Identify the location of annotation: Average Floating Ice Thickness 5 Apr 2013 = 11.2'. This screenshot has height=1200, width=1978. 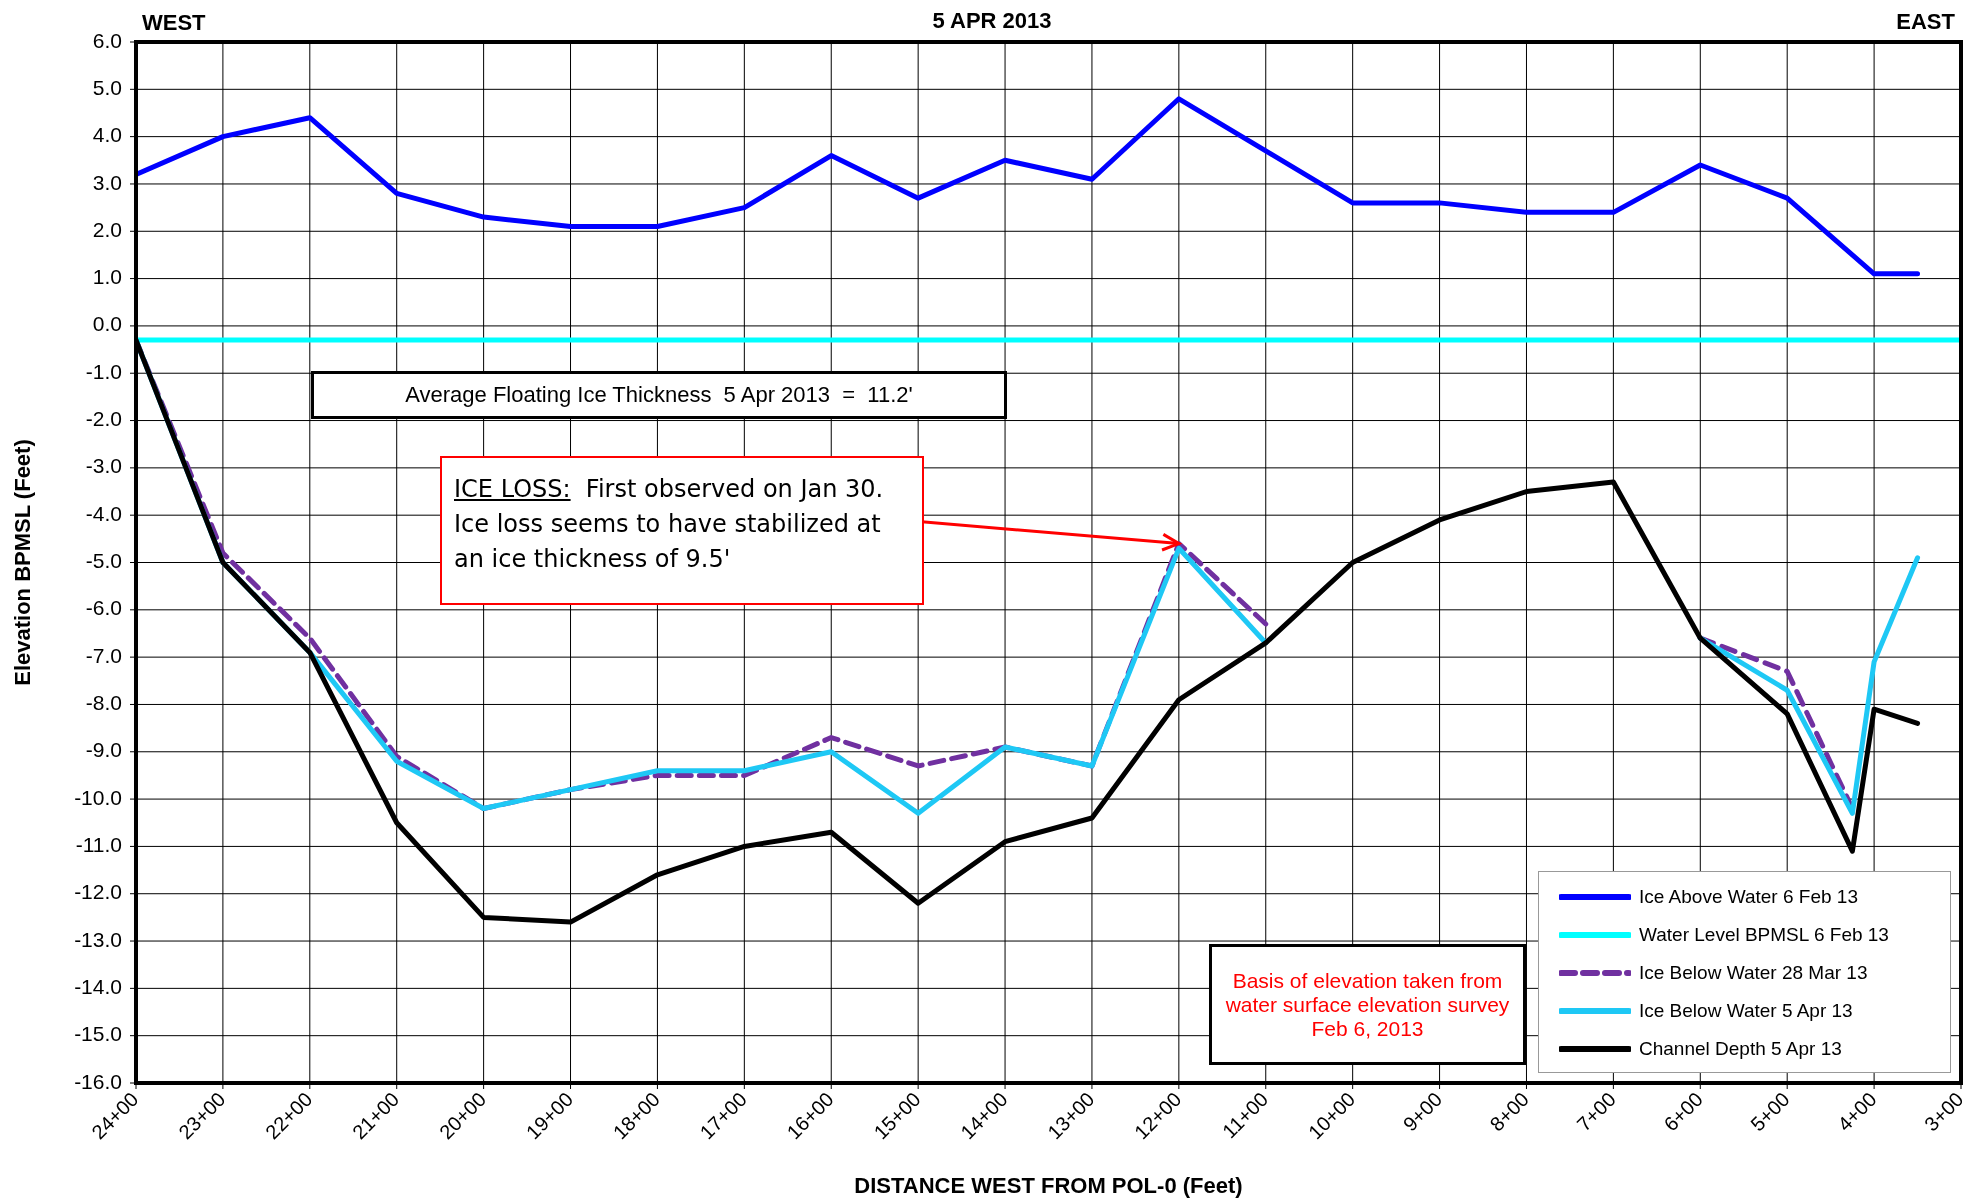
(659, 395).